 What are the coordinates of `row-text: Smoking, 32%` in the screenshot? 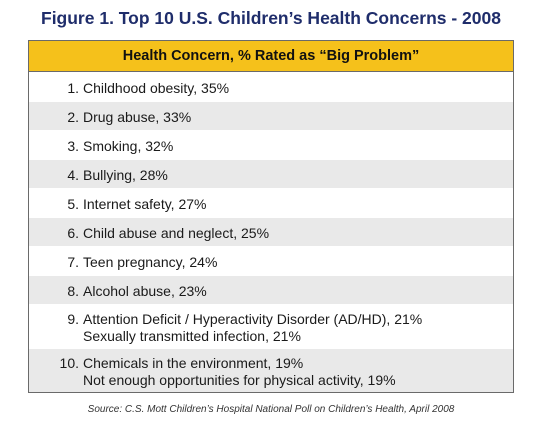 It's located at (128, 146).